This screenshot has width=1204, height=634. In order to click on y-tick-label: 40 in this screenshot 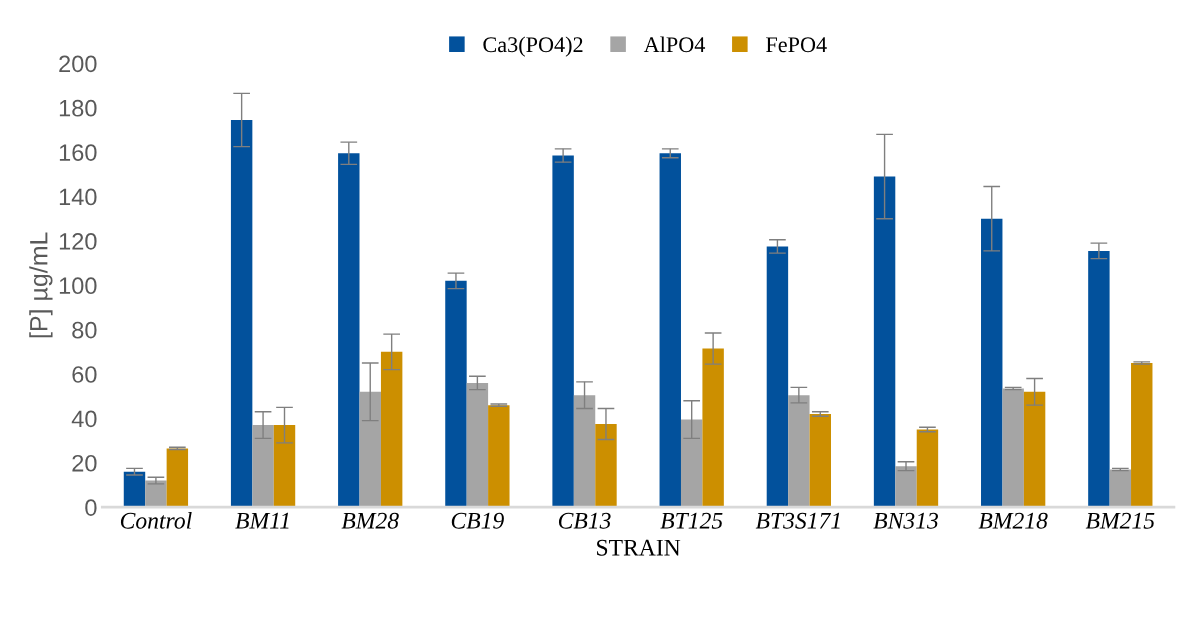, I will do `click(84, 419)`.